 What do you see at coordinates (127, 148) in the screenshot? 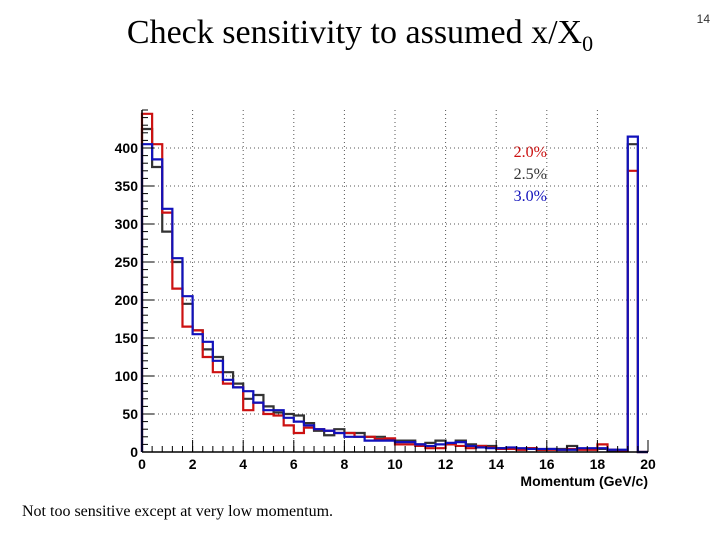
I see `y-tick-label: 400` at bounding box center [127, 148].